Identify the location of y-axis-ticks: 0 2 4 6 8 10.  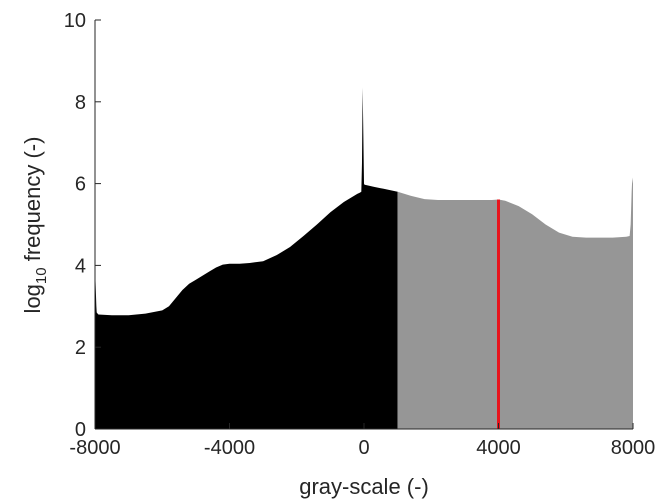
(82, 225).